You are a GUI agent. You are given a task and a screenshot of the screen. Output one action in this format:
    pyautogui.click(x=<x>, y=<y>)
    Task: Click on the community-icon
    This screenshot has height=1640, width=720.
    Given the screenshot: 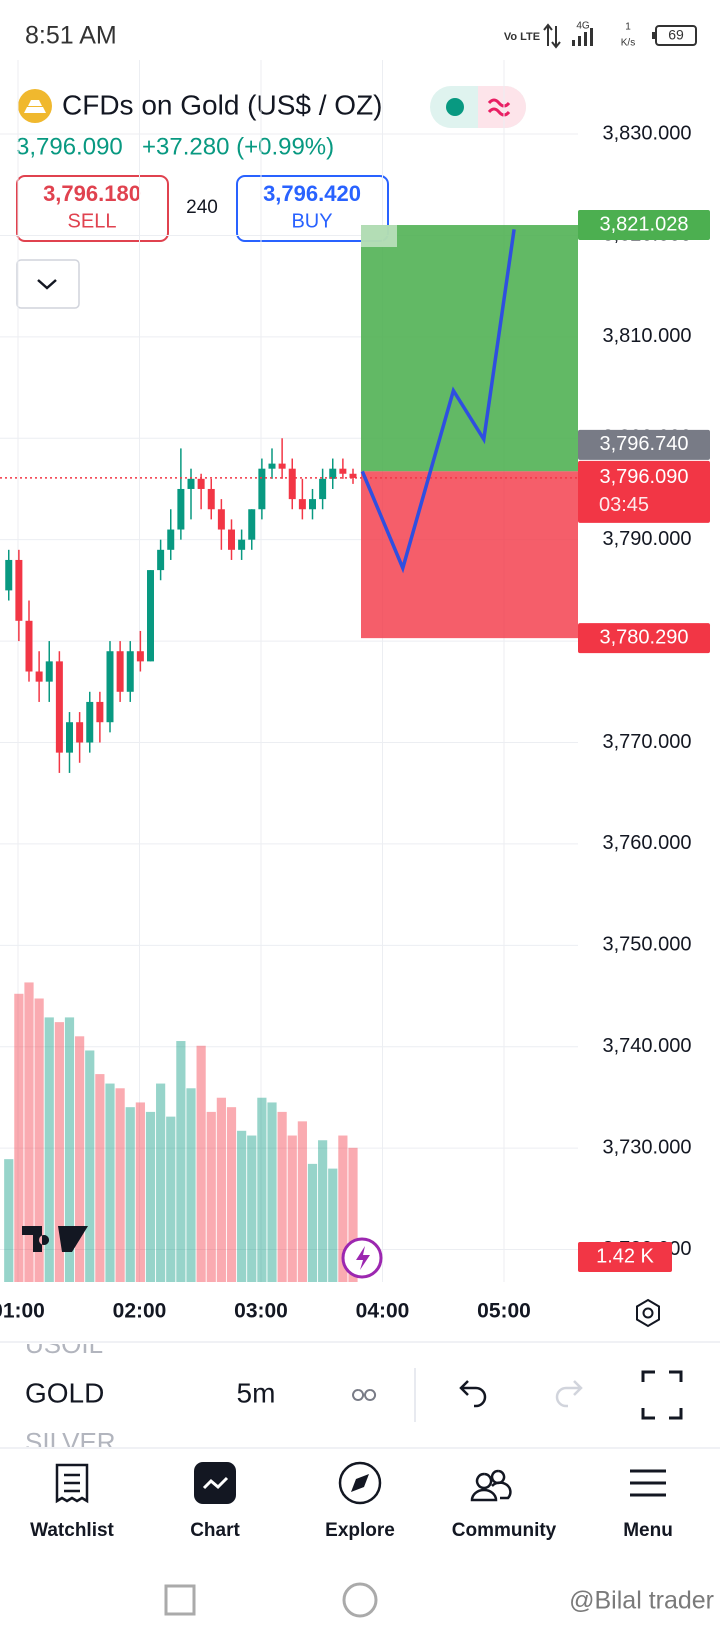 What is the action you would take?
    pyautogui.click(x=491, y=1485)
    